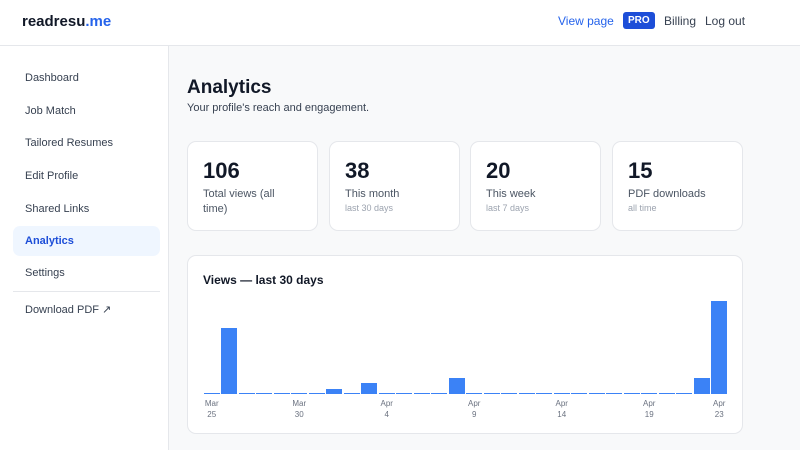 The height and width of the screenshot is (450, 800). I want to click on chart-title: Views — last 30 days, so click(263, 280).